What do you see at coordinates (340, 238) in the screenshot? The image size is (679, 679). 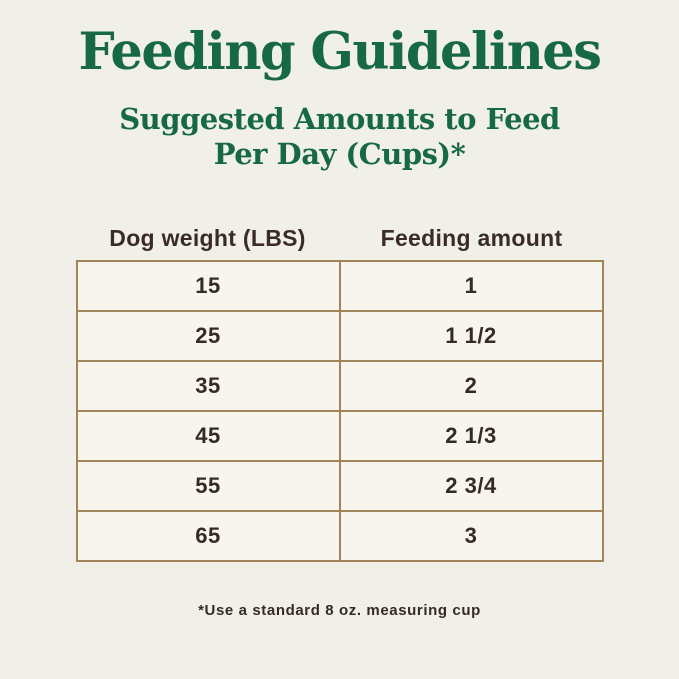 I see `table-column-headers: Dog weight (LBS) Feeding amount` at bounding box center [340, 238].